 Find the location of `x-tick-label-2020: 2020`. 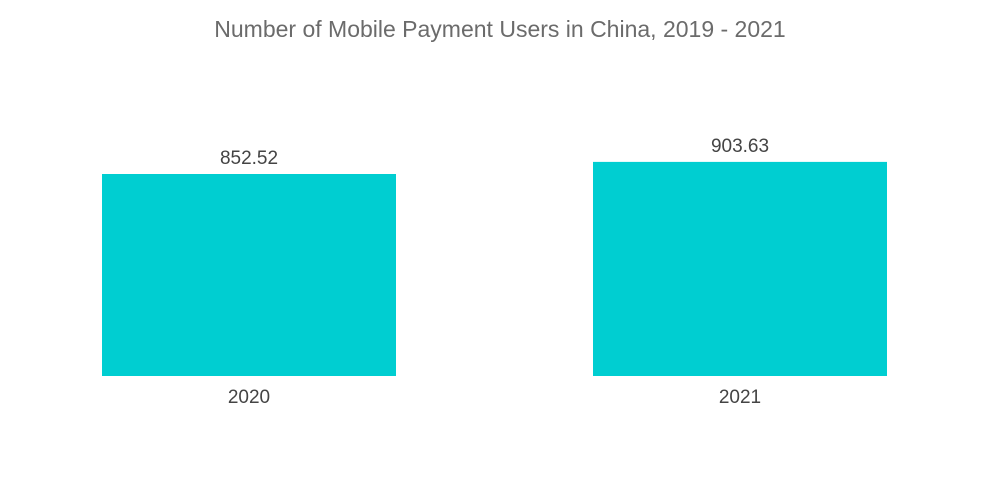

x-tick-label-2020: 2020 is located at coordinates (249, 397).